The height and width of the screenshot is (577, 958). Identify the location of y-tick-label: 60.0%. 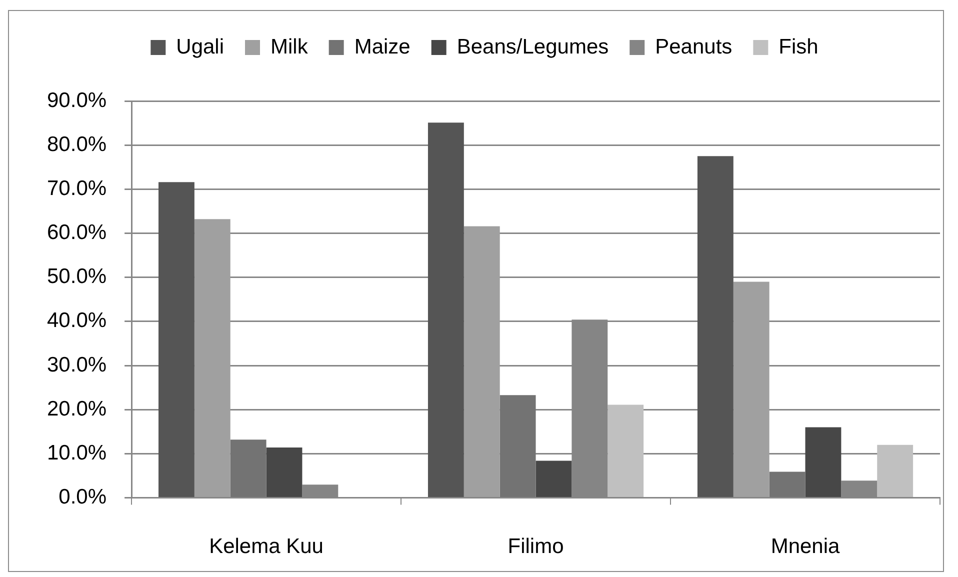
(77, 232).